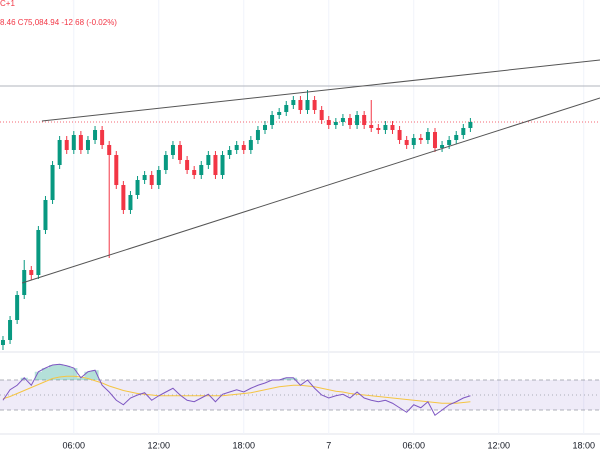  What do you see at coordinates (7, 4) in the screenshot?
I see `symbol-tag: C+1` at bounding box center [7, 4].